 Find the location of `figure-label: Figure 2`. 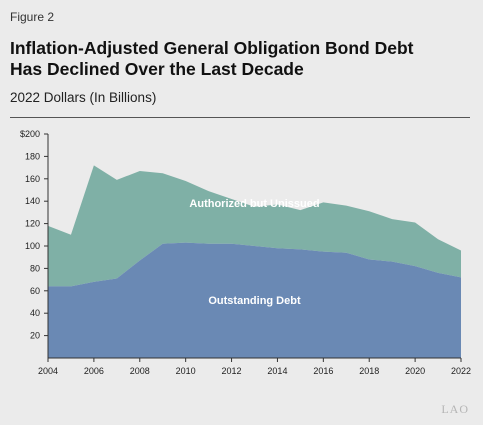

figure-label: Figure 2 is located at coordinates (32, 17).